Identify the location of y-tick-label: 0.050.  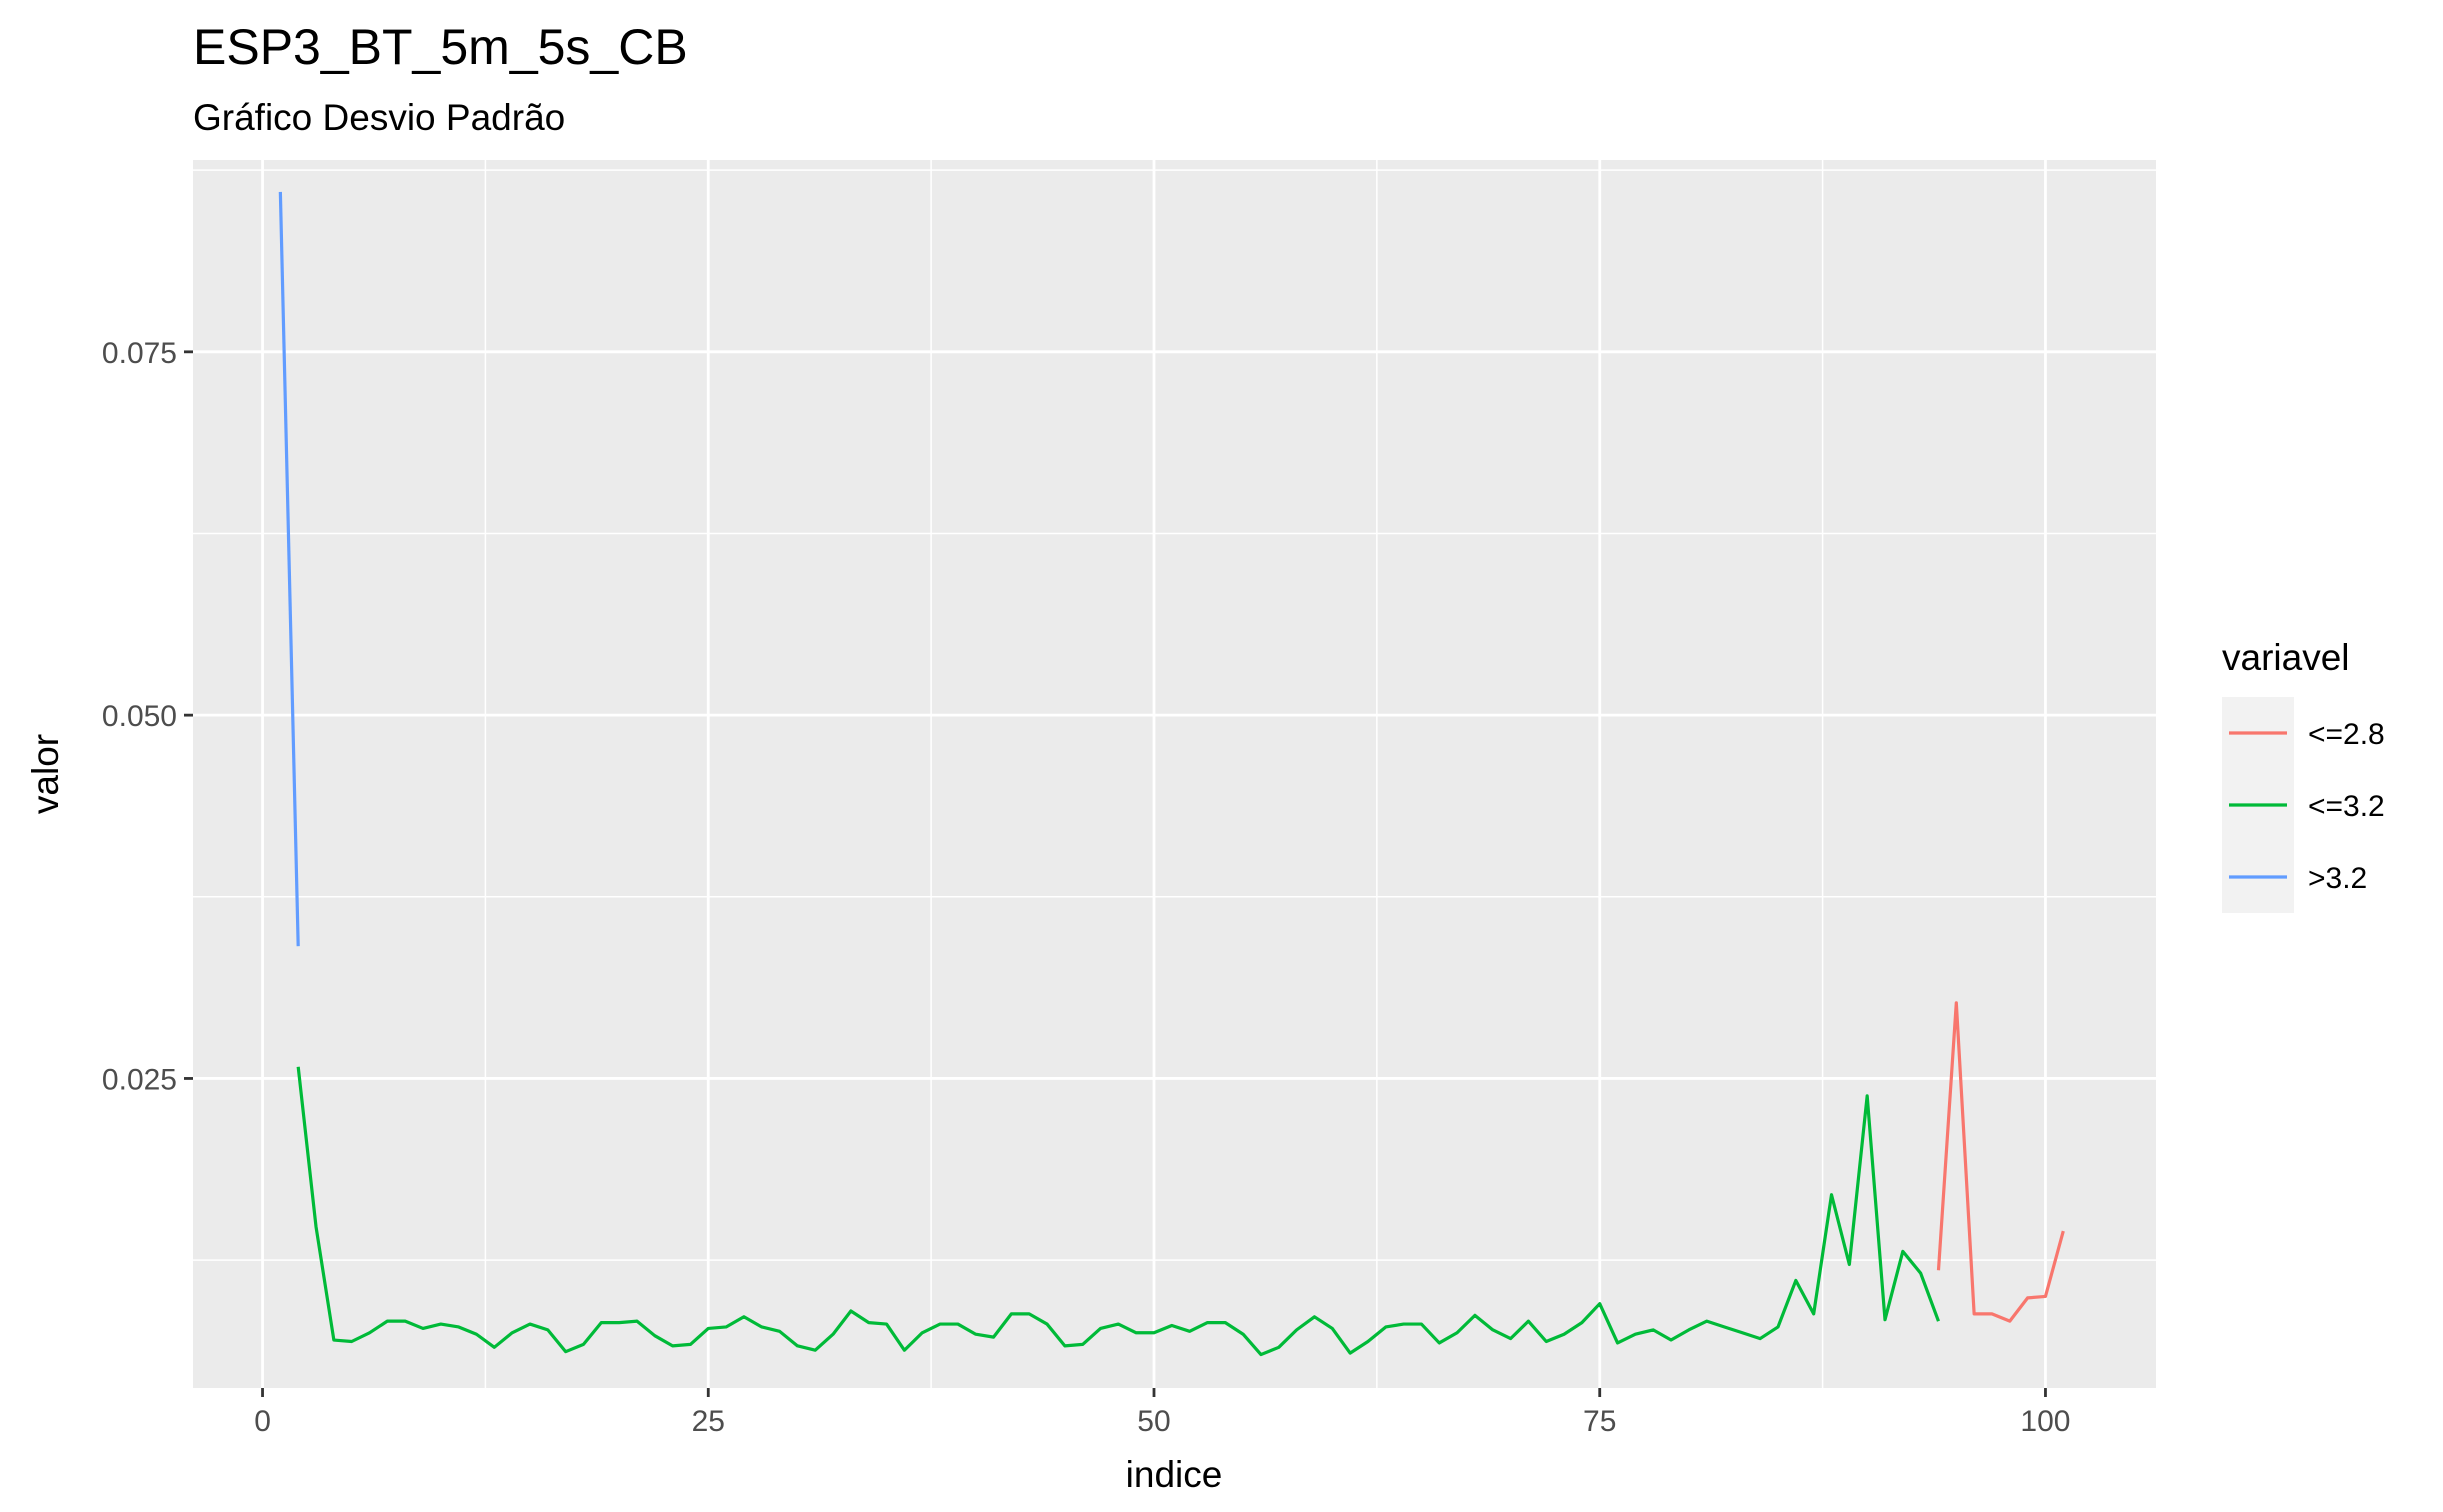
(139, 716).